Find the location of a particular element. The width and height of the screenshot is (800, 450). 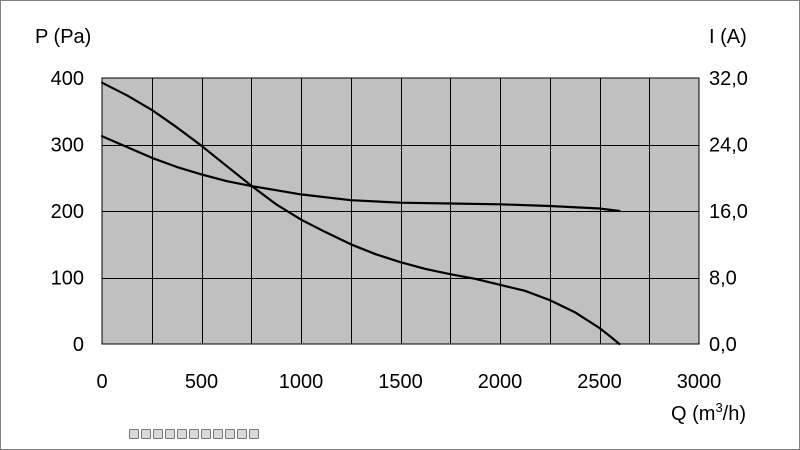

globe-icon is located at coordinates (158, 434).